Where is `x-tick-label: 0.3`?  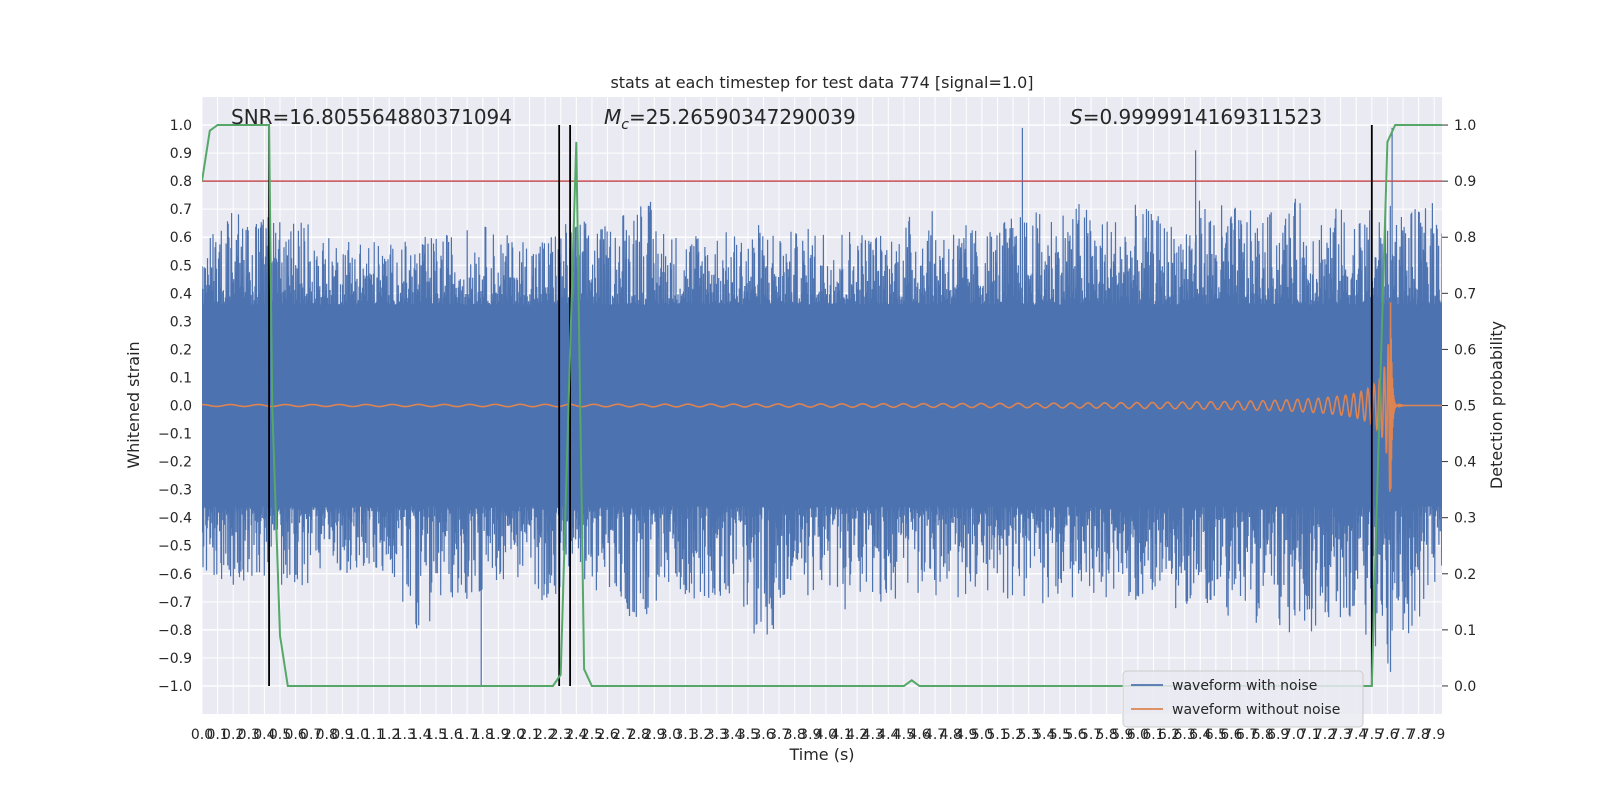 x-tick-label: 0.3 is located at coordinates (249, 735).